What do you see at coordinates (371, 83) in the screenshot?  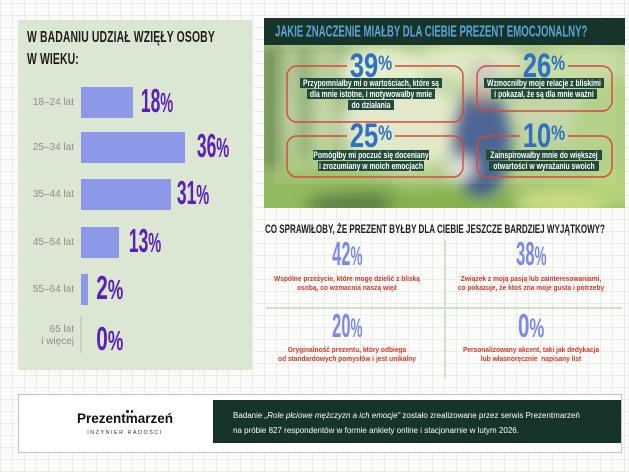 I see `svg-text:Przypomniałby mi o wartościach: Przypomniałby mi o wartościach, które są` at bounding box center [371, 83].